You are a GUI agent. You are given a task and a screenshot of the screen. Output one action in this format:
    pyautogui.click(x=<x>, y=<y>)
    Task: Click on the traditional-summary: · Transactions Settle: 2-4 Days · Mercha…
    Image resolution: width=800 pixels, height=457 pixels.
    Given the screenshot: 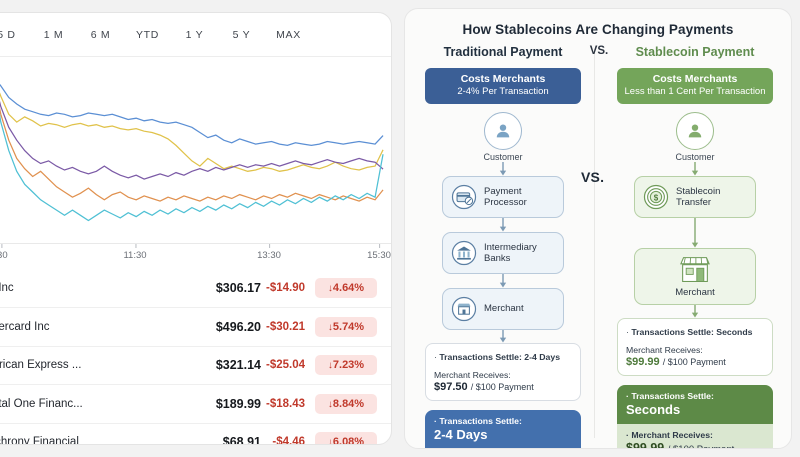 What is the action you would take?
    pyautogui.click(x=503, y=429)
    